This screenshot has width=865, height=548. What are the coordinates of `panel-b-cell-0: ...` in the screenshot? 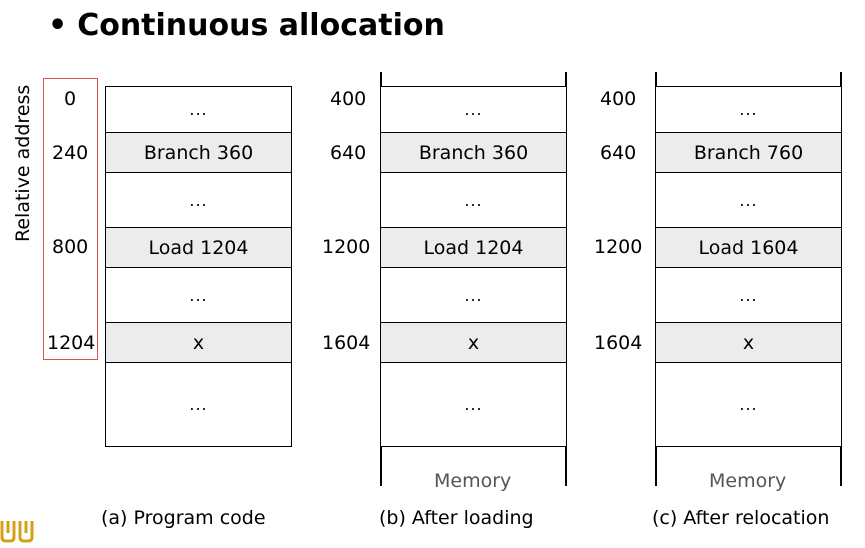 It's located at (473, 110).